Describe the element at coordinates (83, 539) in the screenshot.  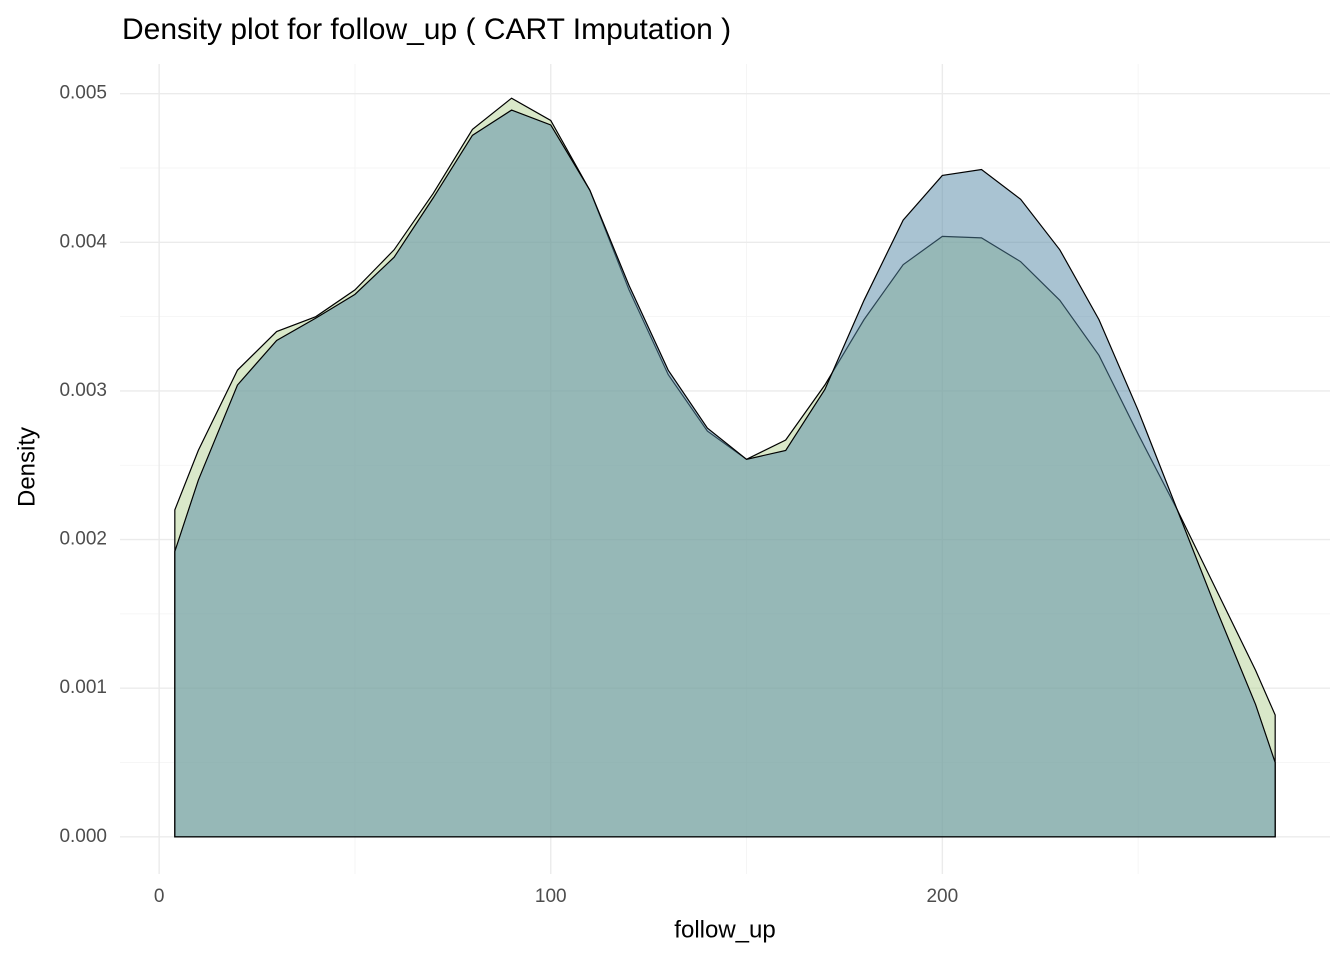
I see `y-tick-label: 0.002` at that location.